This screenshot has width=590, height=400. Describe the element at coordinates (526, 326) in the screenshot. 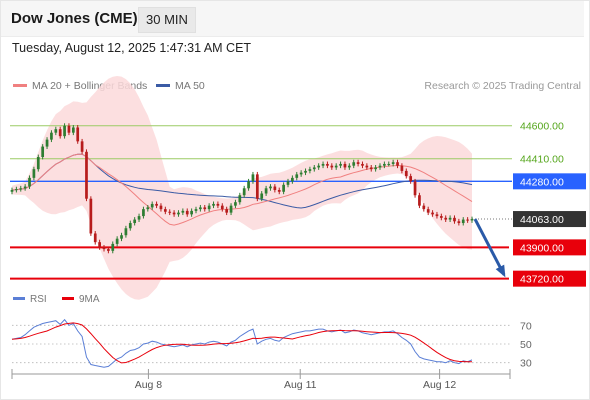

I see `rsi-level-label: 70` at that location.